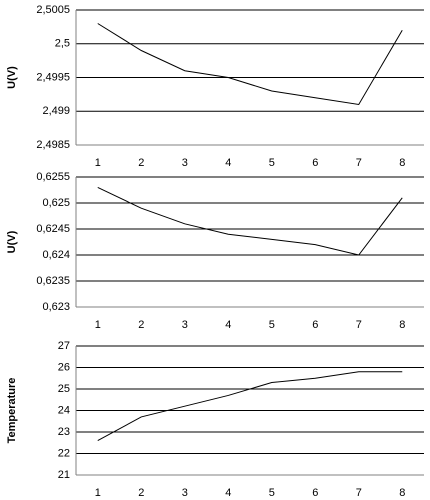 Image resolution: width=430 pixels, height=500 pixels. I want to click on y-tick-label: 2,5, so click(62, 44).